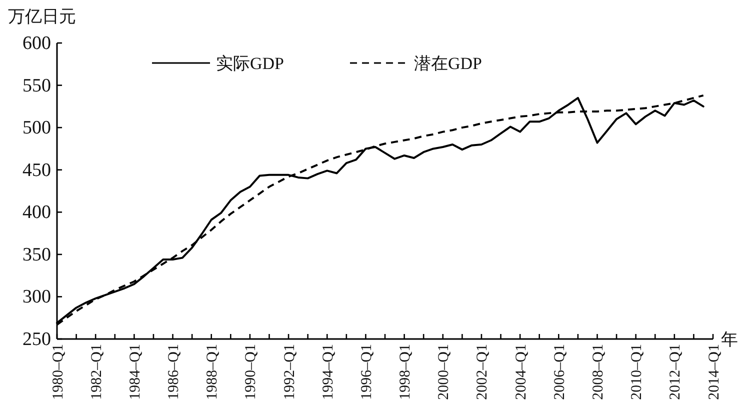 This screenshot has height=415, width=739. What do you see at coordinates (36, 128) in the screenshot?
I see `y-tick-label: 500` at bounding box center [36, 128].